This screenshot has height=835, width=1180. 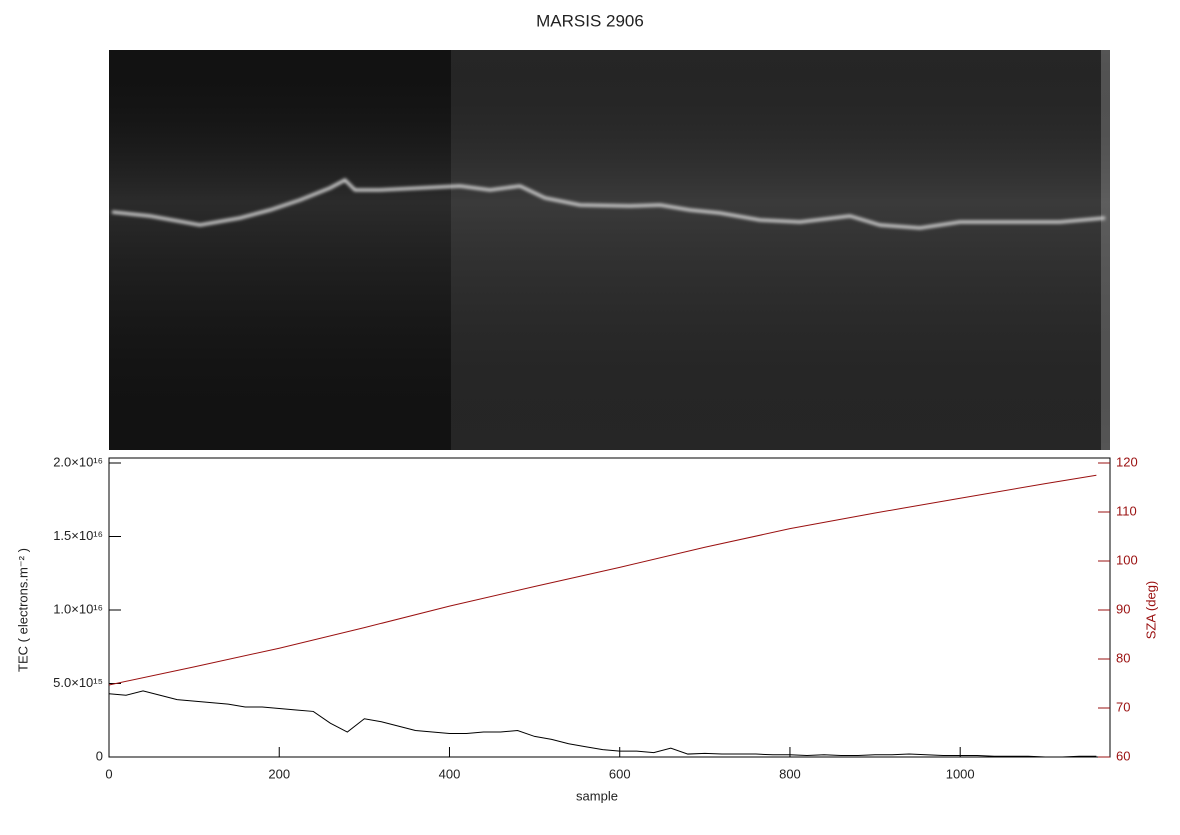 I want to click on y-axis-label: TEC ( electrons.m⁻² ), so click(x=22, y=610).